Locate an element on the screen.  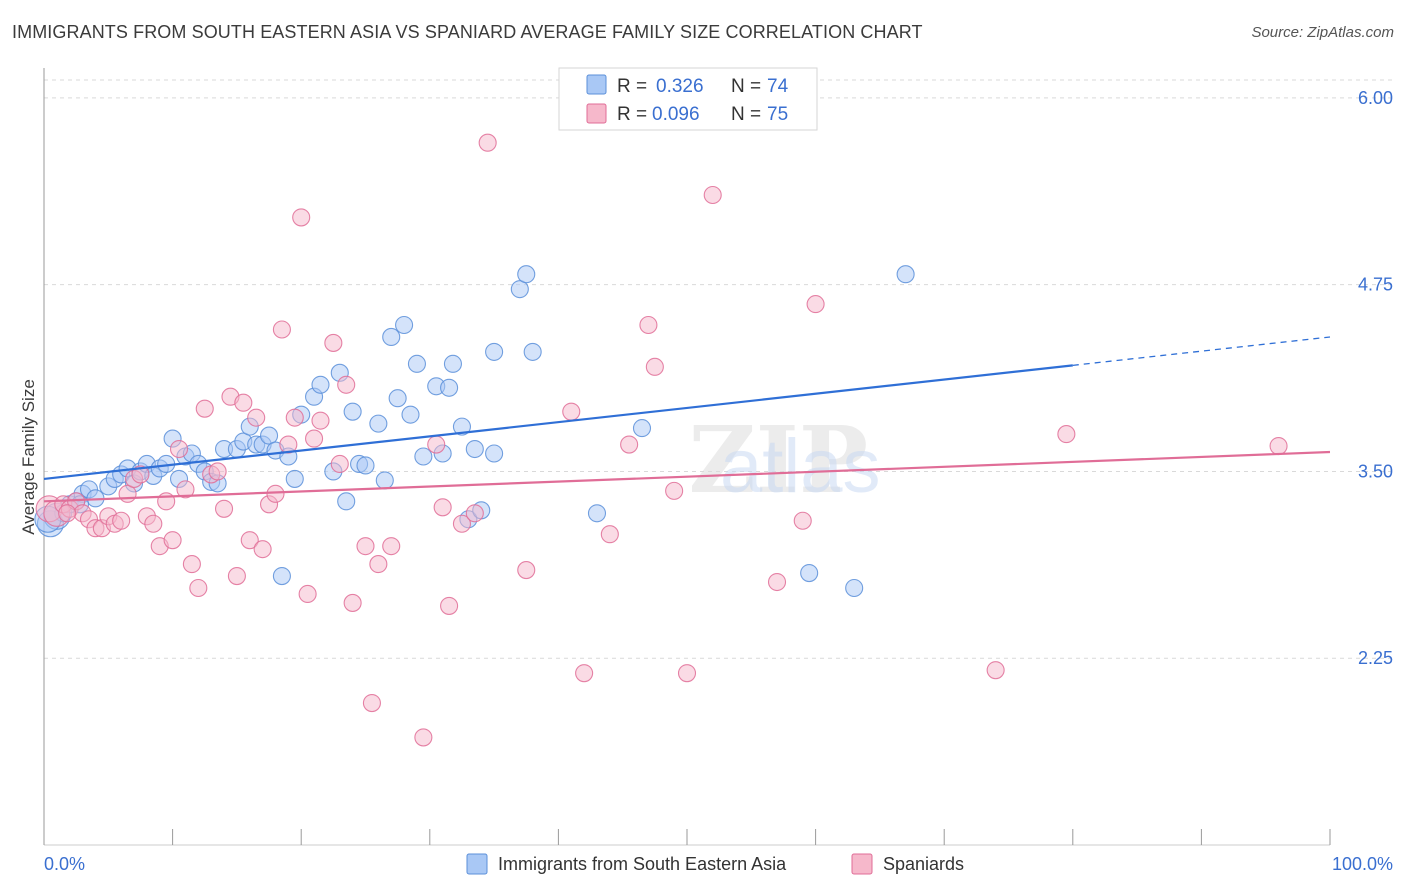
x-tick-label-min: 0.0% is located at coordinates (64, 864).